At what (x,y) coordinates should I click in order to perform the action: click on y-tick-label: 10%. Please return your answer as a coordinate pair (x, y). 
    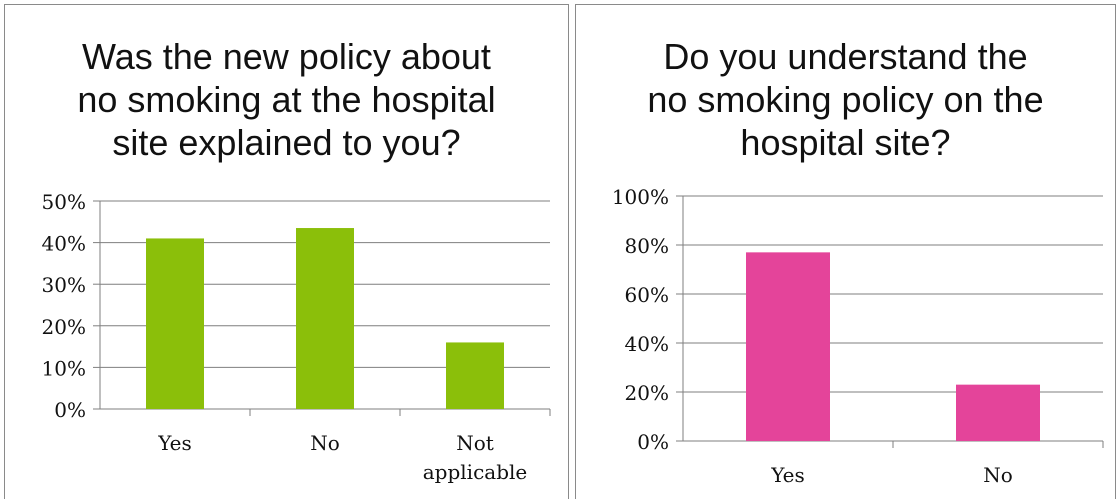
    Looking at the image, I should click on (64, 368).